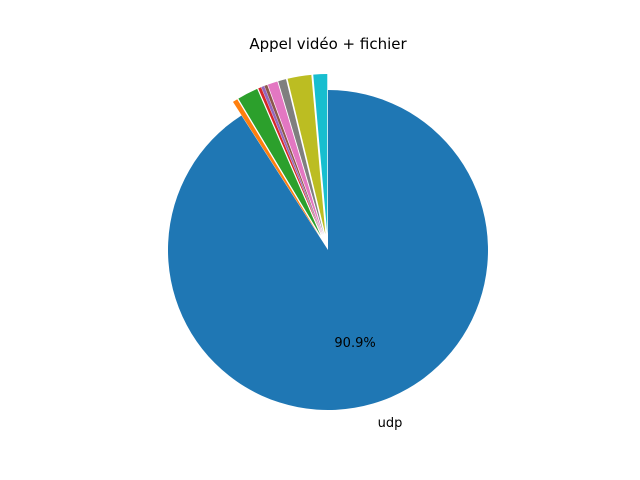 Image resolution: width=640 pixels, height=480 pixels. What do you see at coordinates (368, 383) in the screenshot?
I see `pie-labels: 90.9% udp` at bounding box center [368, 383].